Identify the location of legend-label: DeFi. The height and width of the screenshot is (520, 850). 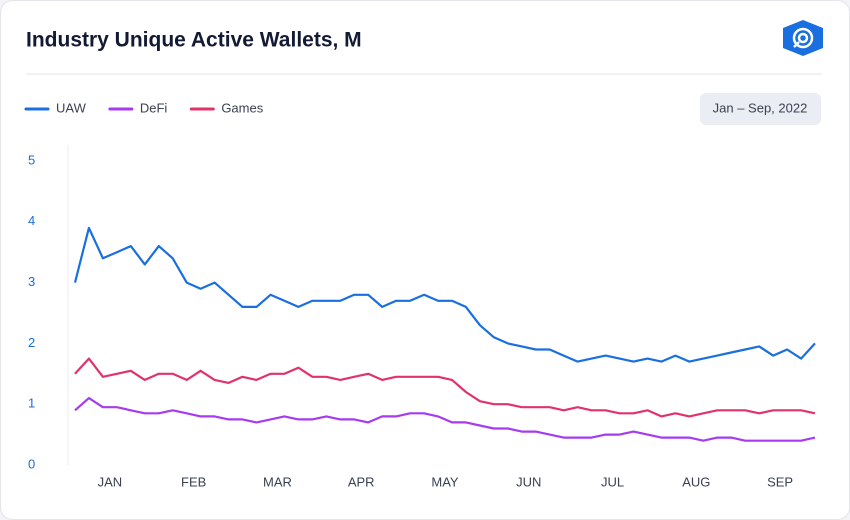
(154, 107).